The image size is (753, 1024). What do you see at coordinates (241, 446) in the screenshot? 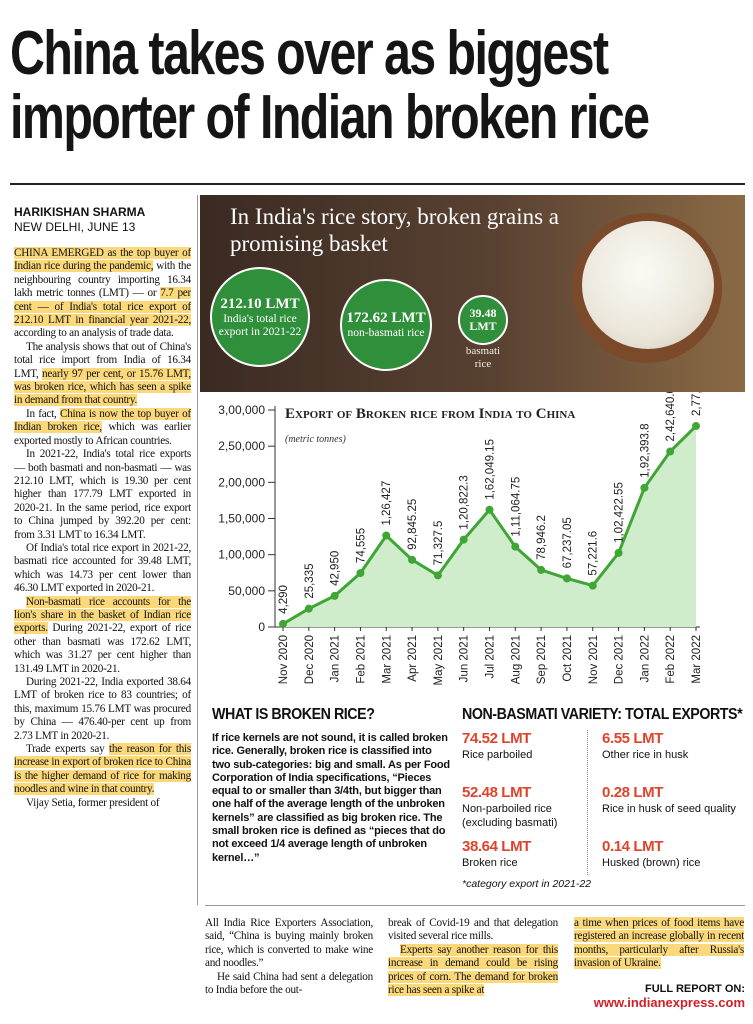
I see `y-tick-label: 2,50,000` at bounding box center [241, 446].